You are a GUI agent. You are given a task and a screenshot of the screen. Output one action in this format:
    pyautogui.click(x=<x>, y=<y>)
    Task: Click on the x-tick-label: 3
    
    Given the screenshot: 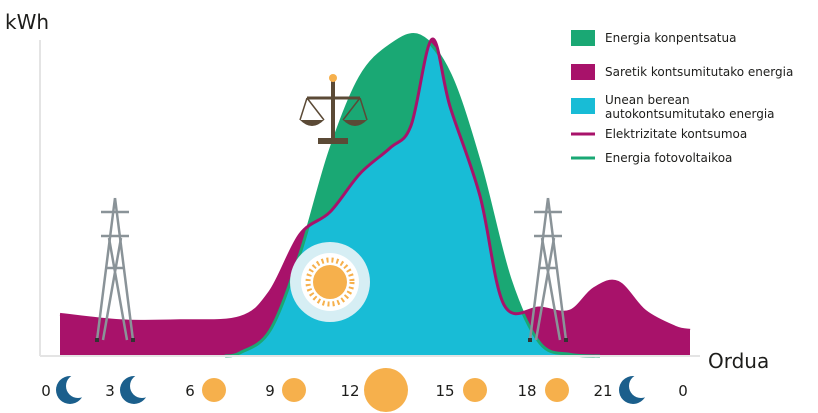 What is the action you would take?
    pyautogui.click(x=110, y=391)
    